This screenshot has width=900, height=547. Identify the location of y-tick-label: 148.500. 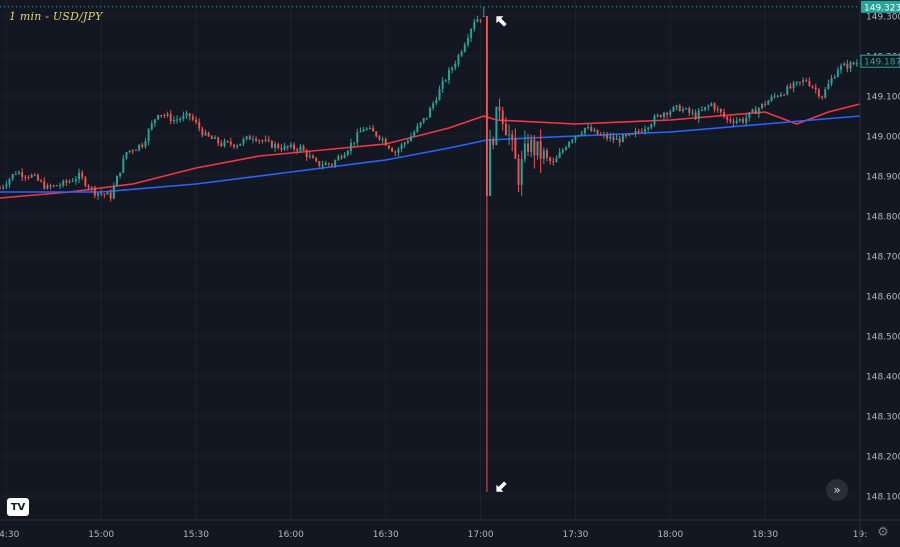
(883, 338).